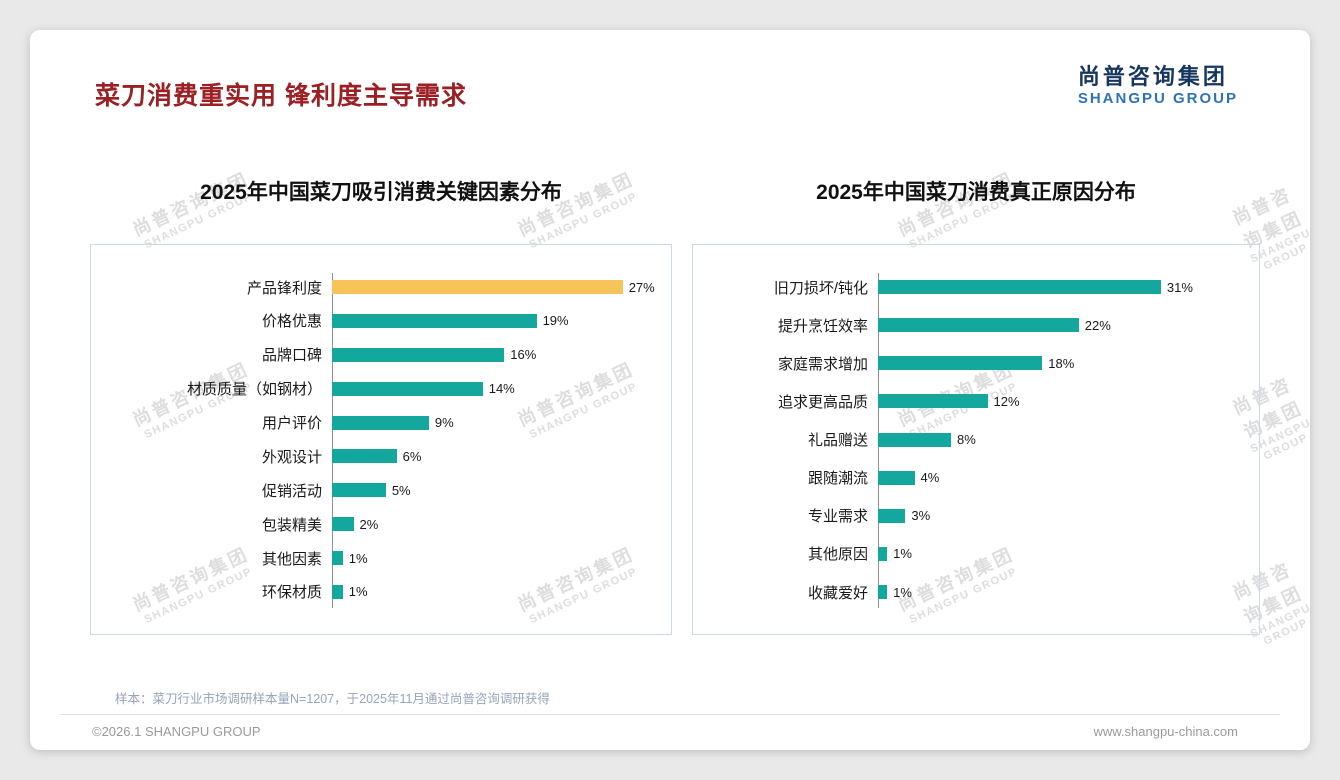  I want to click on bar-row: 专业需求 3%, so click(976, 516).